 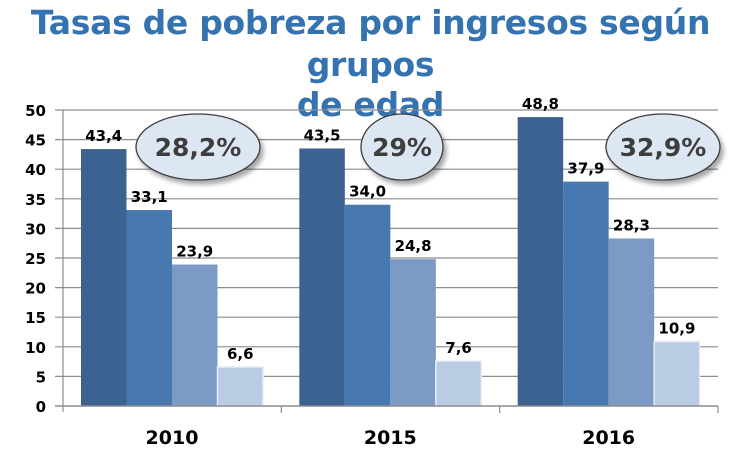 What do you see at coordinates (608, 438) in the screenshot?
I see `x-tick-label: 2016` at bounding box center [608, 438].